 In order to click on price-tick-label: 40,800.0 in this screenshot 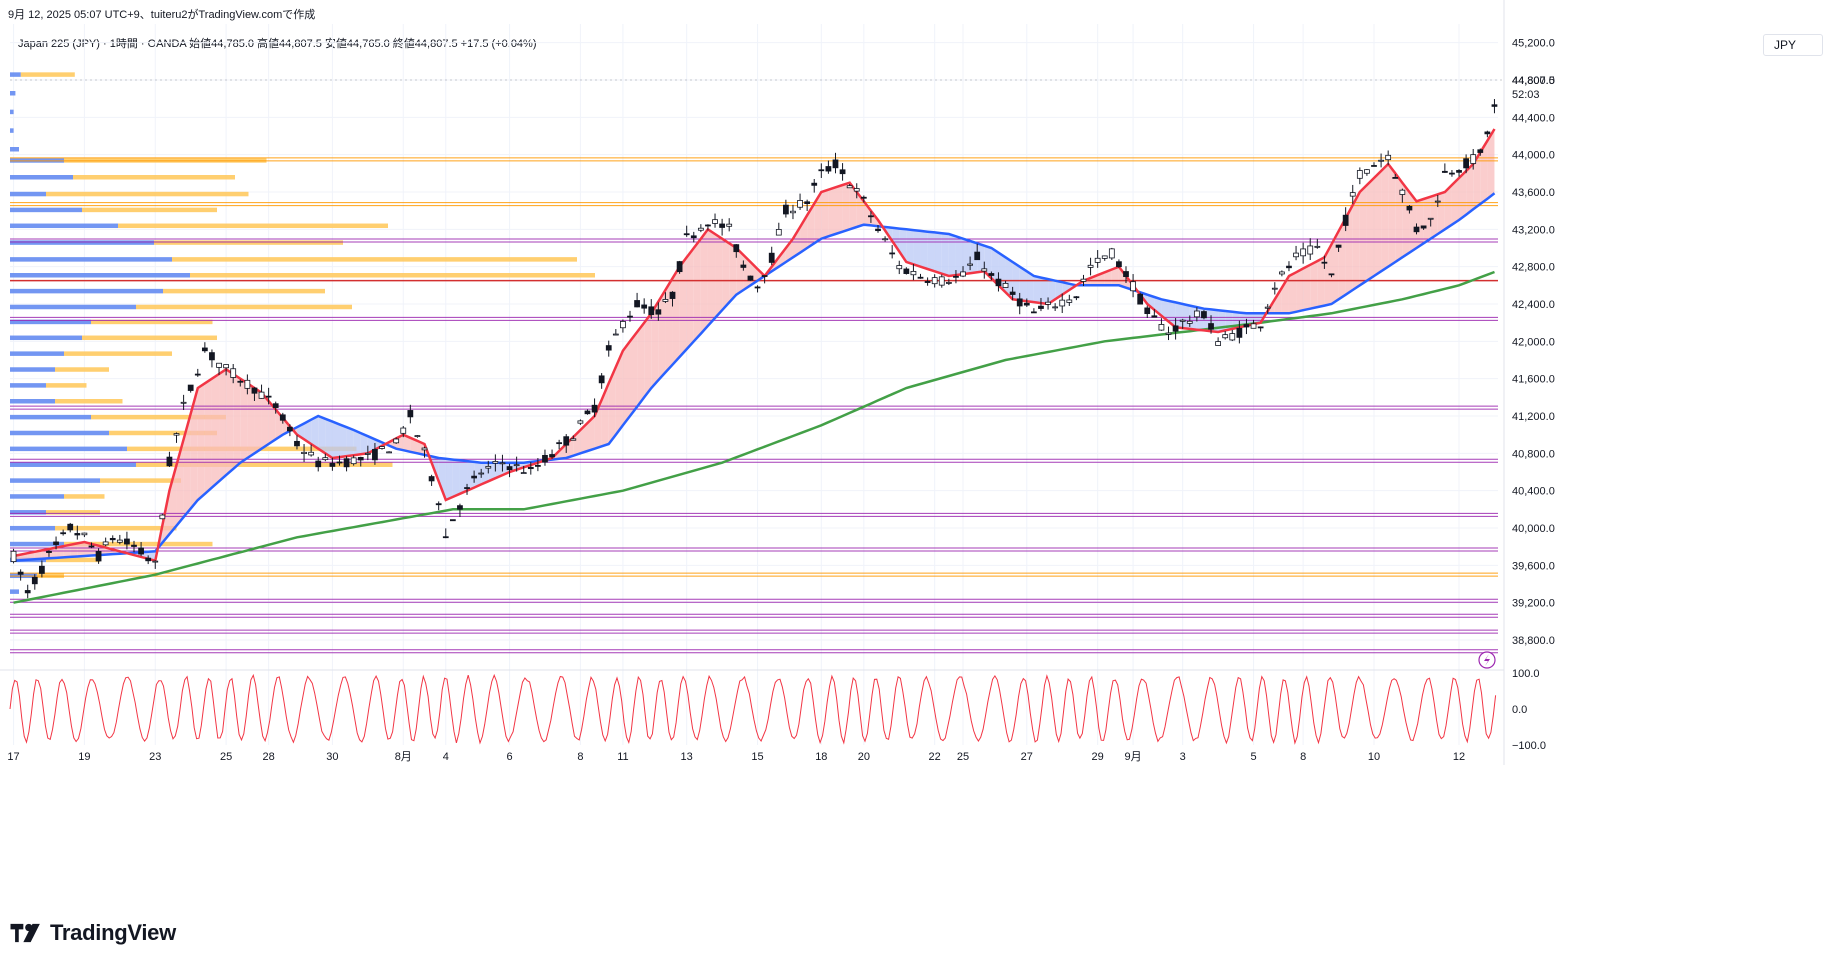, I will do `click(1533, 454)`.